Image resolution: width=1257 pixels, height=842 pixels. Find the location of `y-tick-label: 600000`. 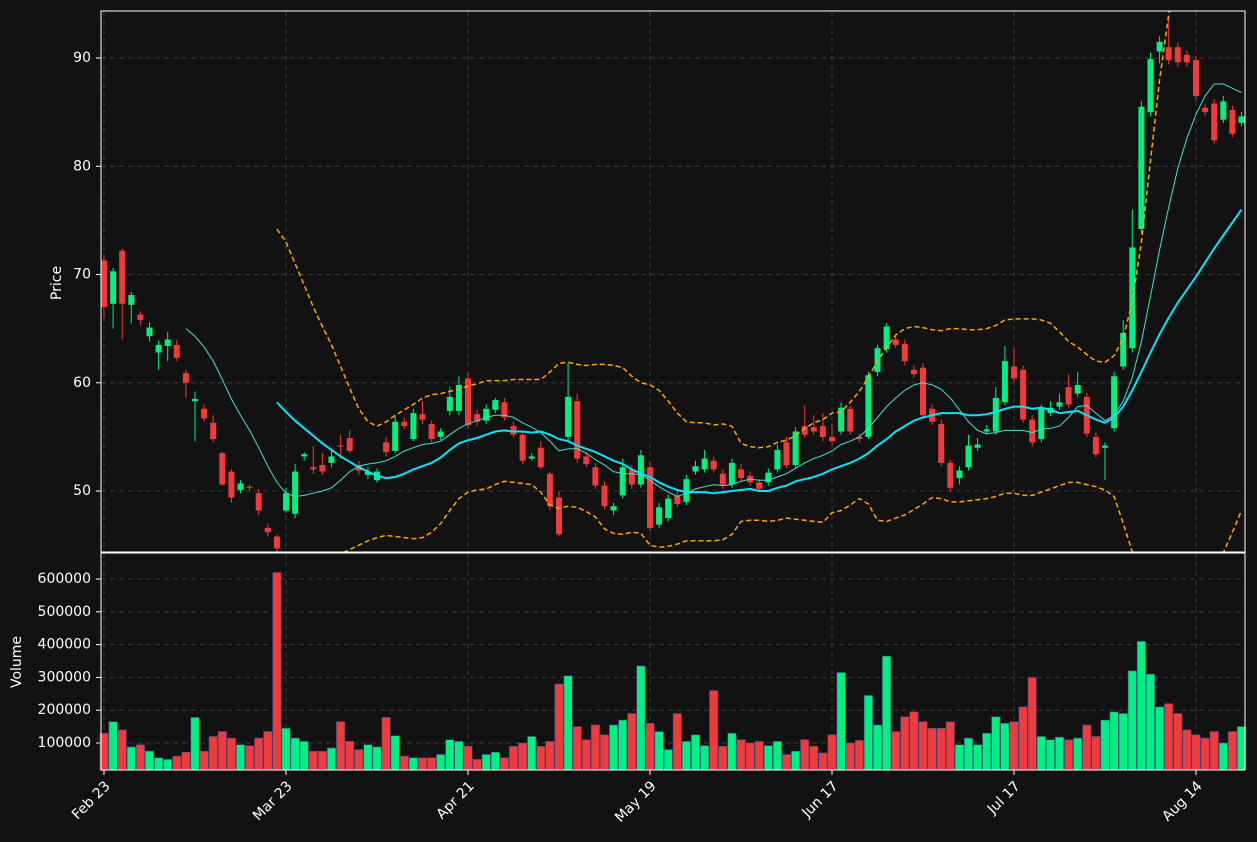

y-tick-label: 600000 is located at coordinates (64, 579).